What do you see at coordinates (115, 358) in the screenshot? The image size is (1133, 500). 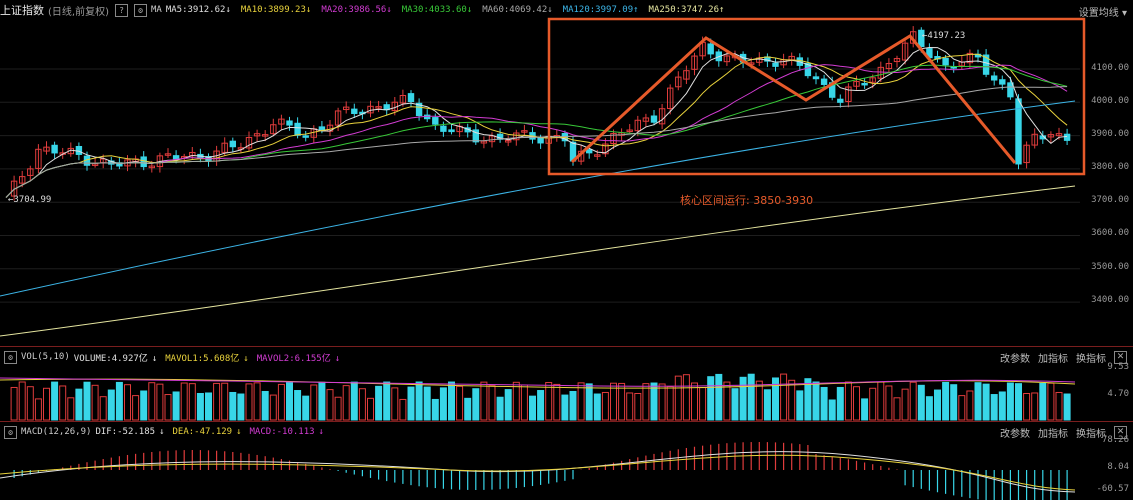 I see `vol-volume: VOLUME:4.927亿 ↓` at bounding box center [115, 358].